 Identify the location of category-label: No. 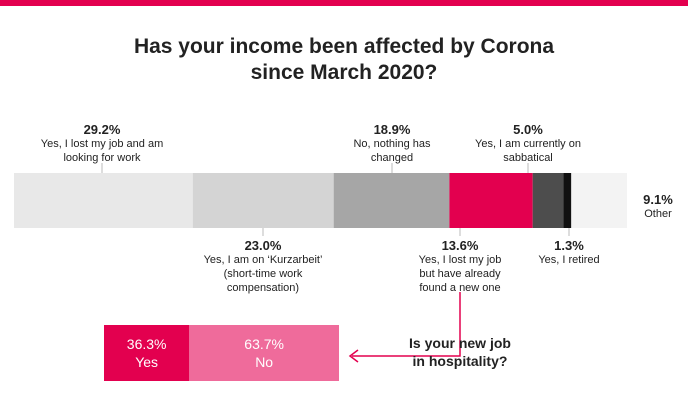
(264, 362).